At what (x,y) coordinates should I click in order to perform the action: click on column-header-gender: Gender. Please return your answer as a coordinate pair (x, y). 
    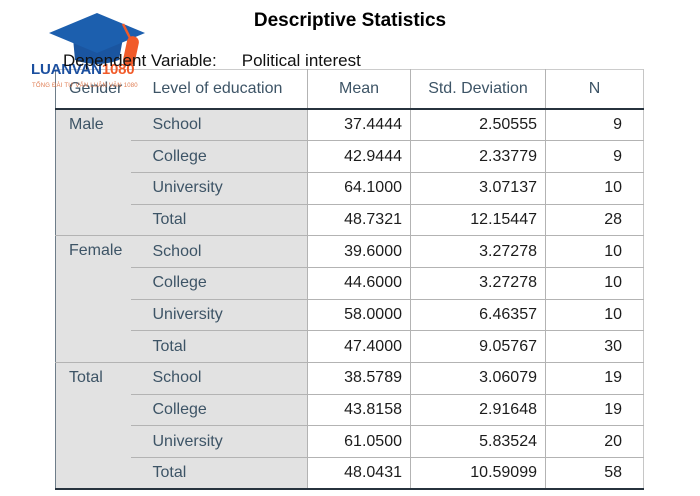
    Looking at the image, I should click on (93, 89).